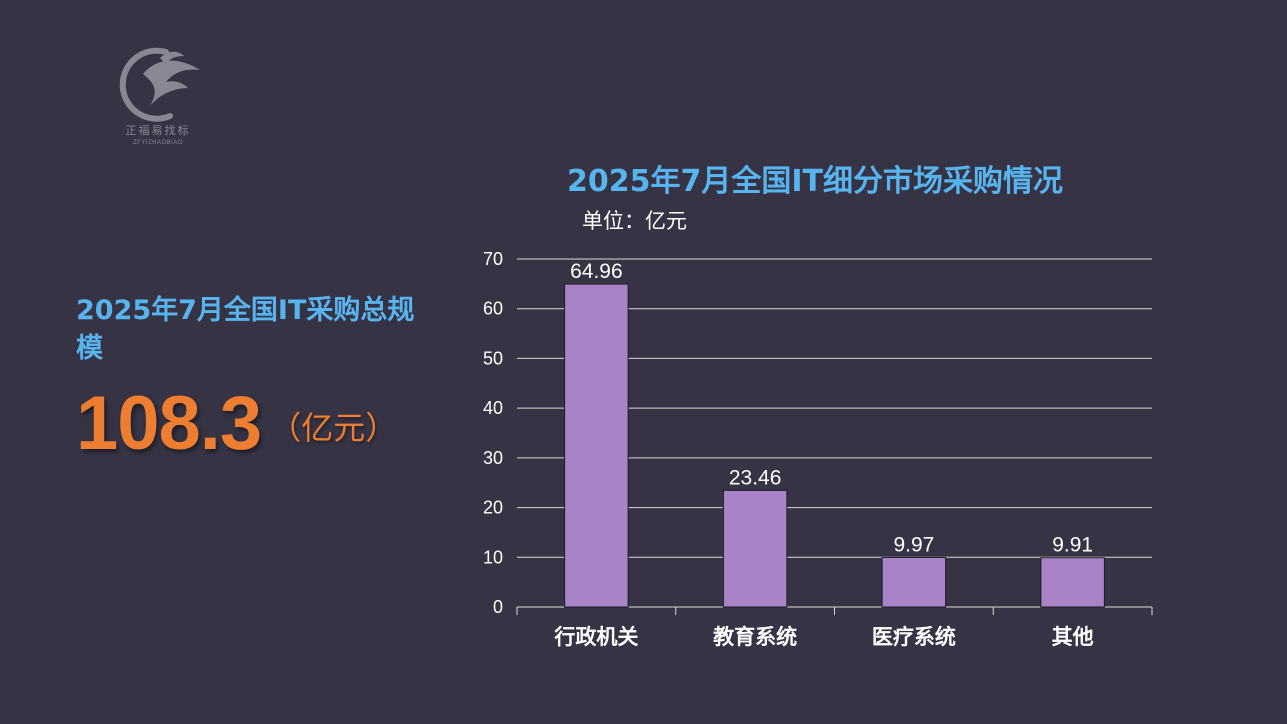 This screenshot has width=1287, height=724. Describe the element at coordinates (913, 544) in the screenshot. I see `data-label: 9.97` at that location.